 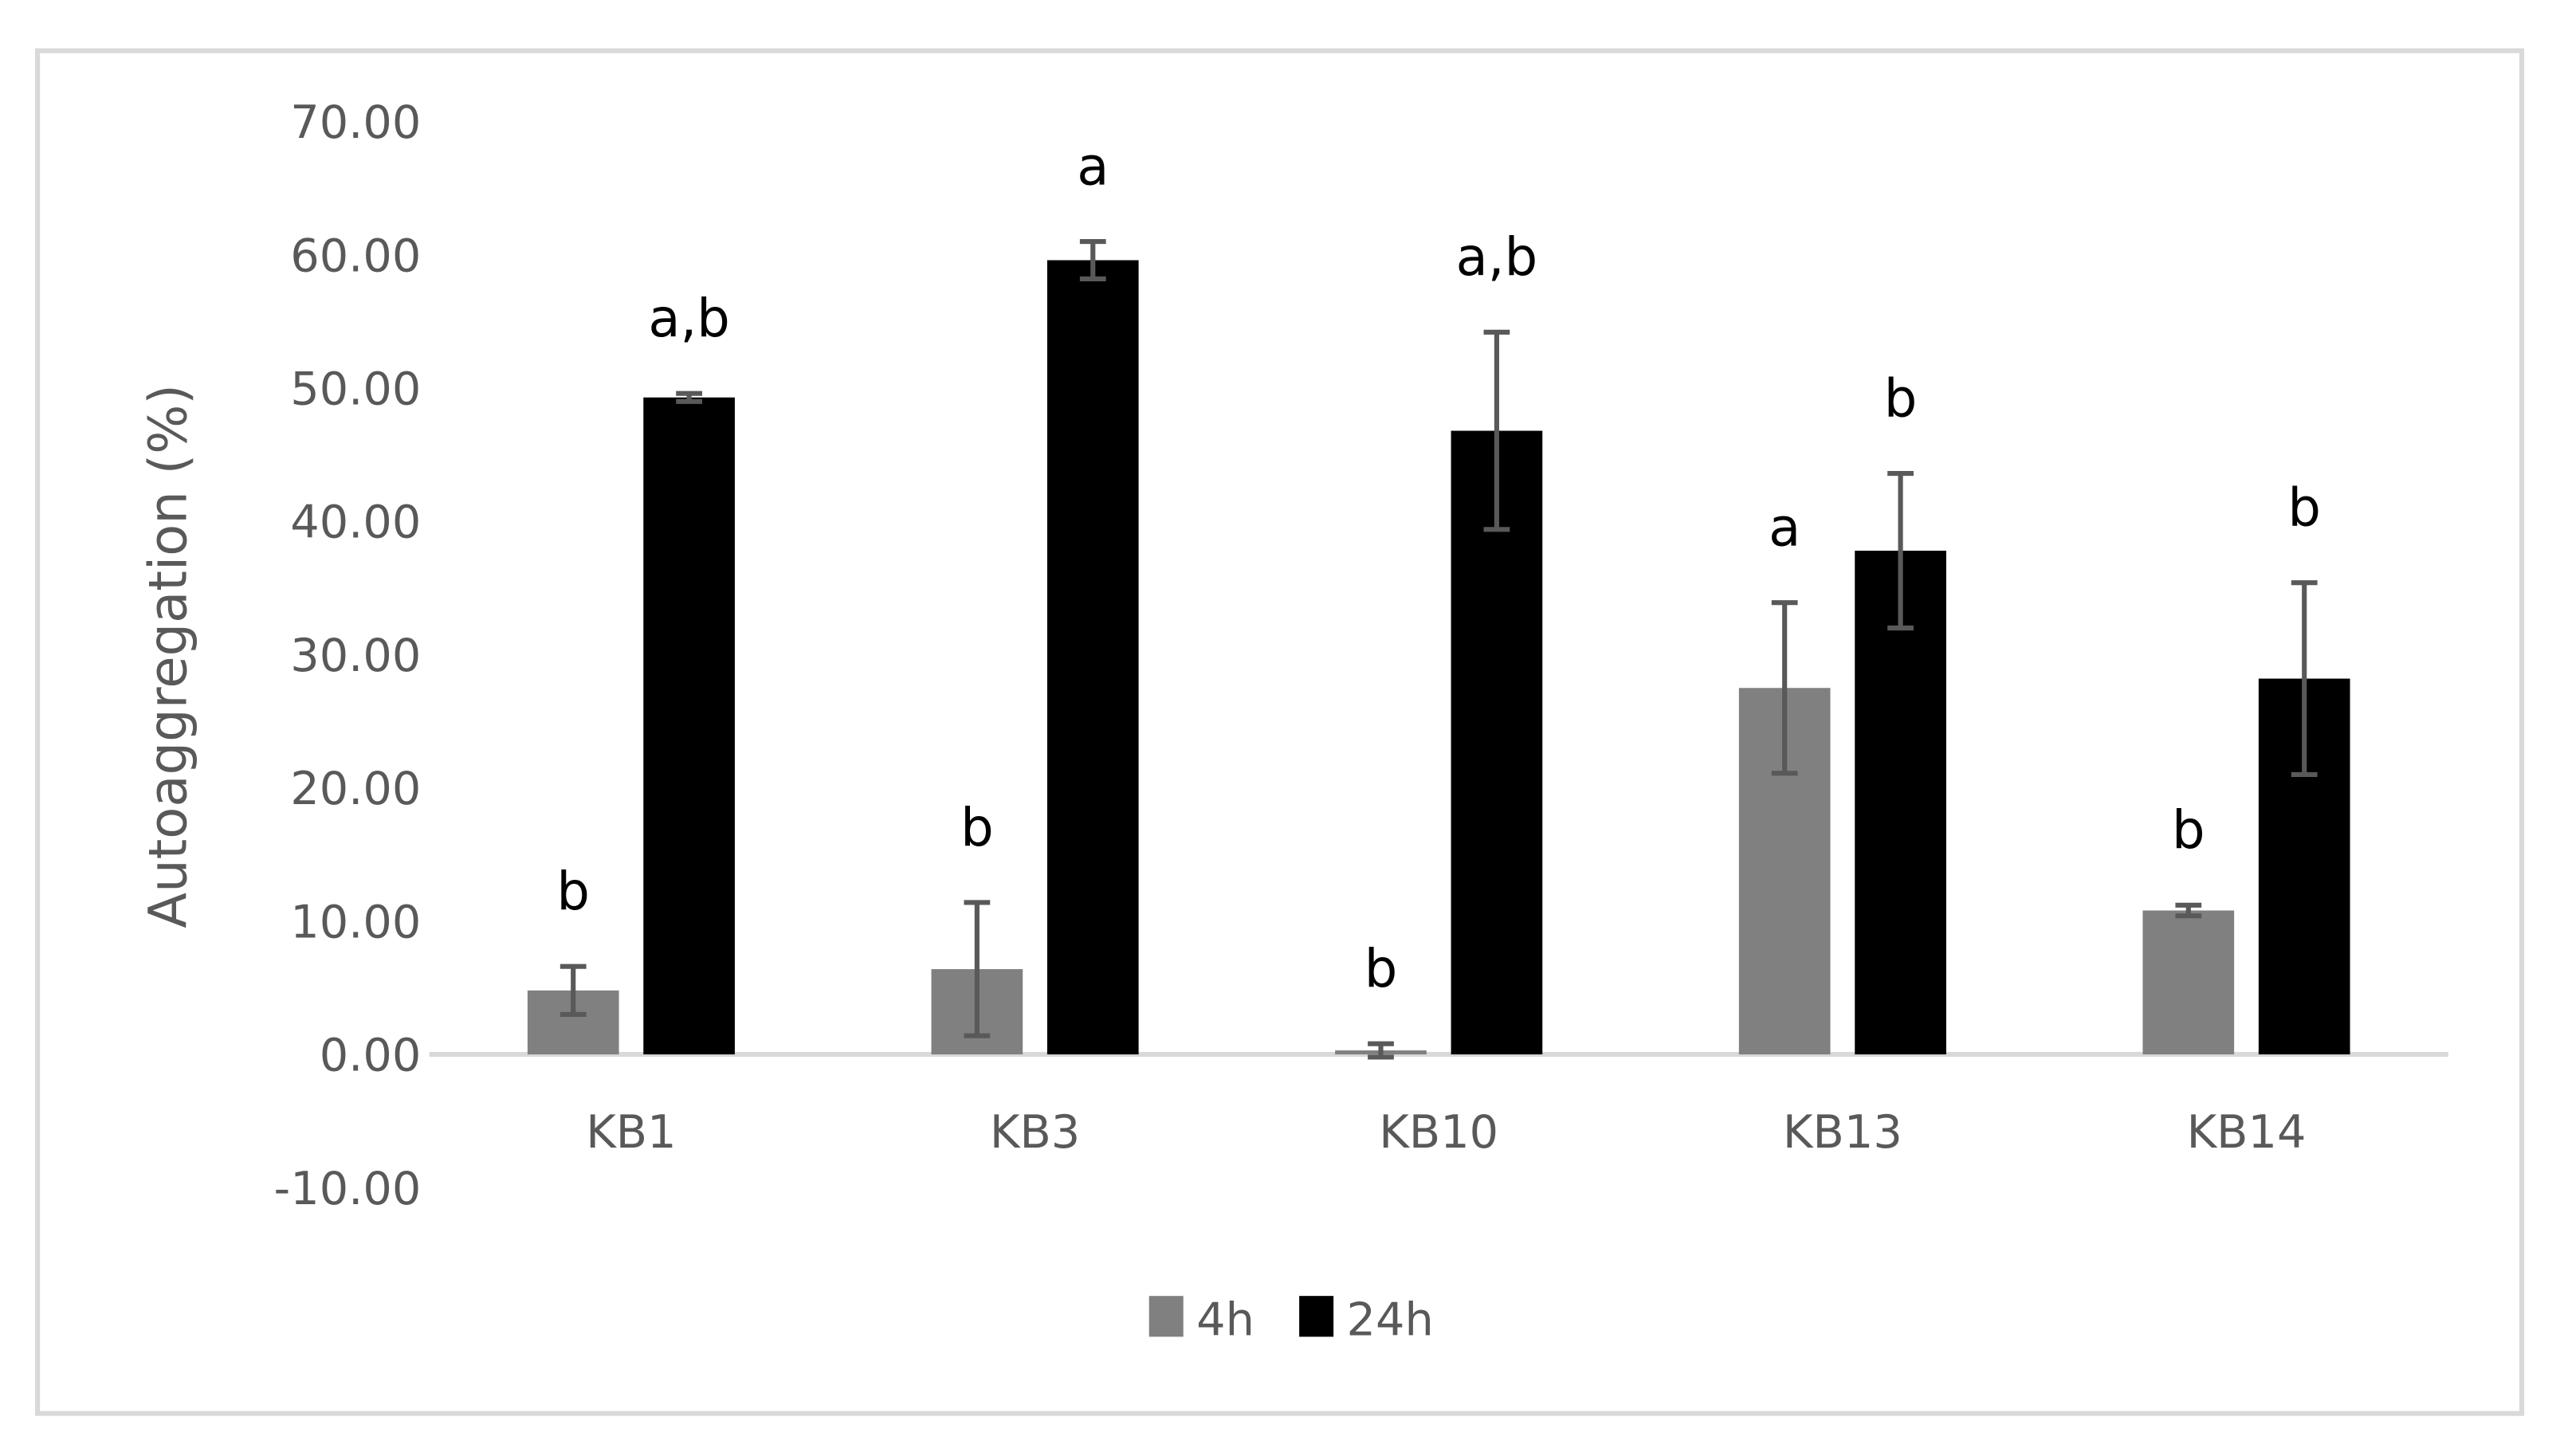 What do you see at coordinates (1842, 1132) in the screenshot?
I see `x-tick-label: KB13` at bounding box center [1842, 1132].